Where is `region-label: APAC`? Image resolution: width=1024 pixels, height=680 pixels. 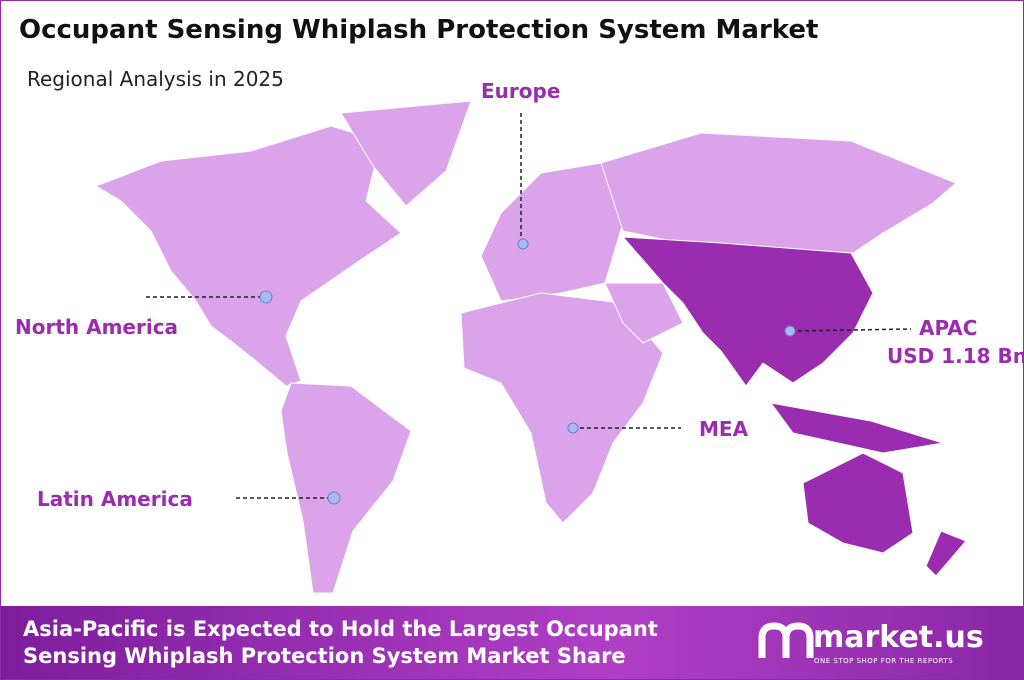
region-label: APAC is located at coordinates (948, 328).